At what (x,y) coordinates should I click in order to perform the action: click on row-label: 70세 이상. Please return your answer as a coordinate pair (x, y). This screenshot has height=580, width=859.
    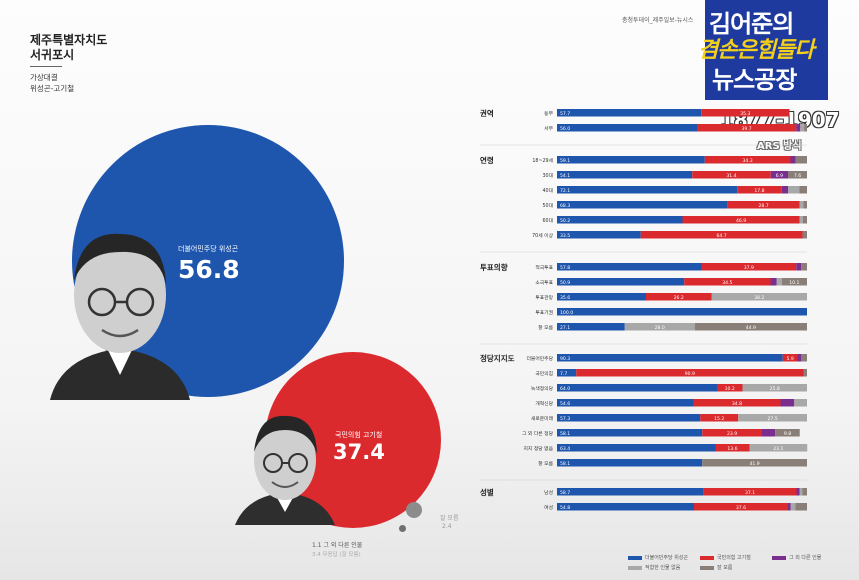
    Looking at the image, I should click on (542, 235).